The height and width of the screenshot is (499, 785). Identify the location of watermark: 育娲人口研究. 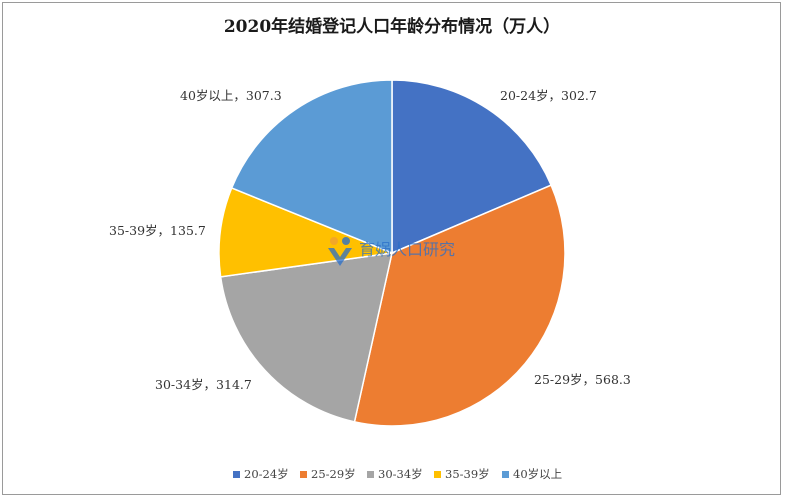
(391, 251).